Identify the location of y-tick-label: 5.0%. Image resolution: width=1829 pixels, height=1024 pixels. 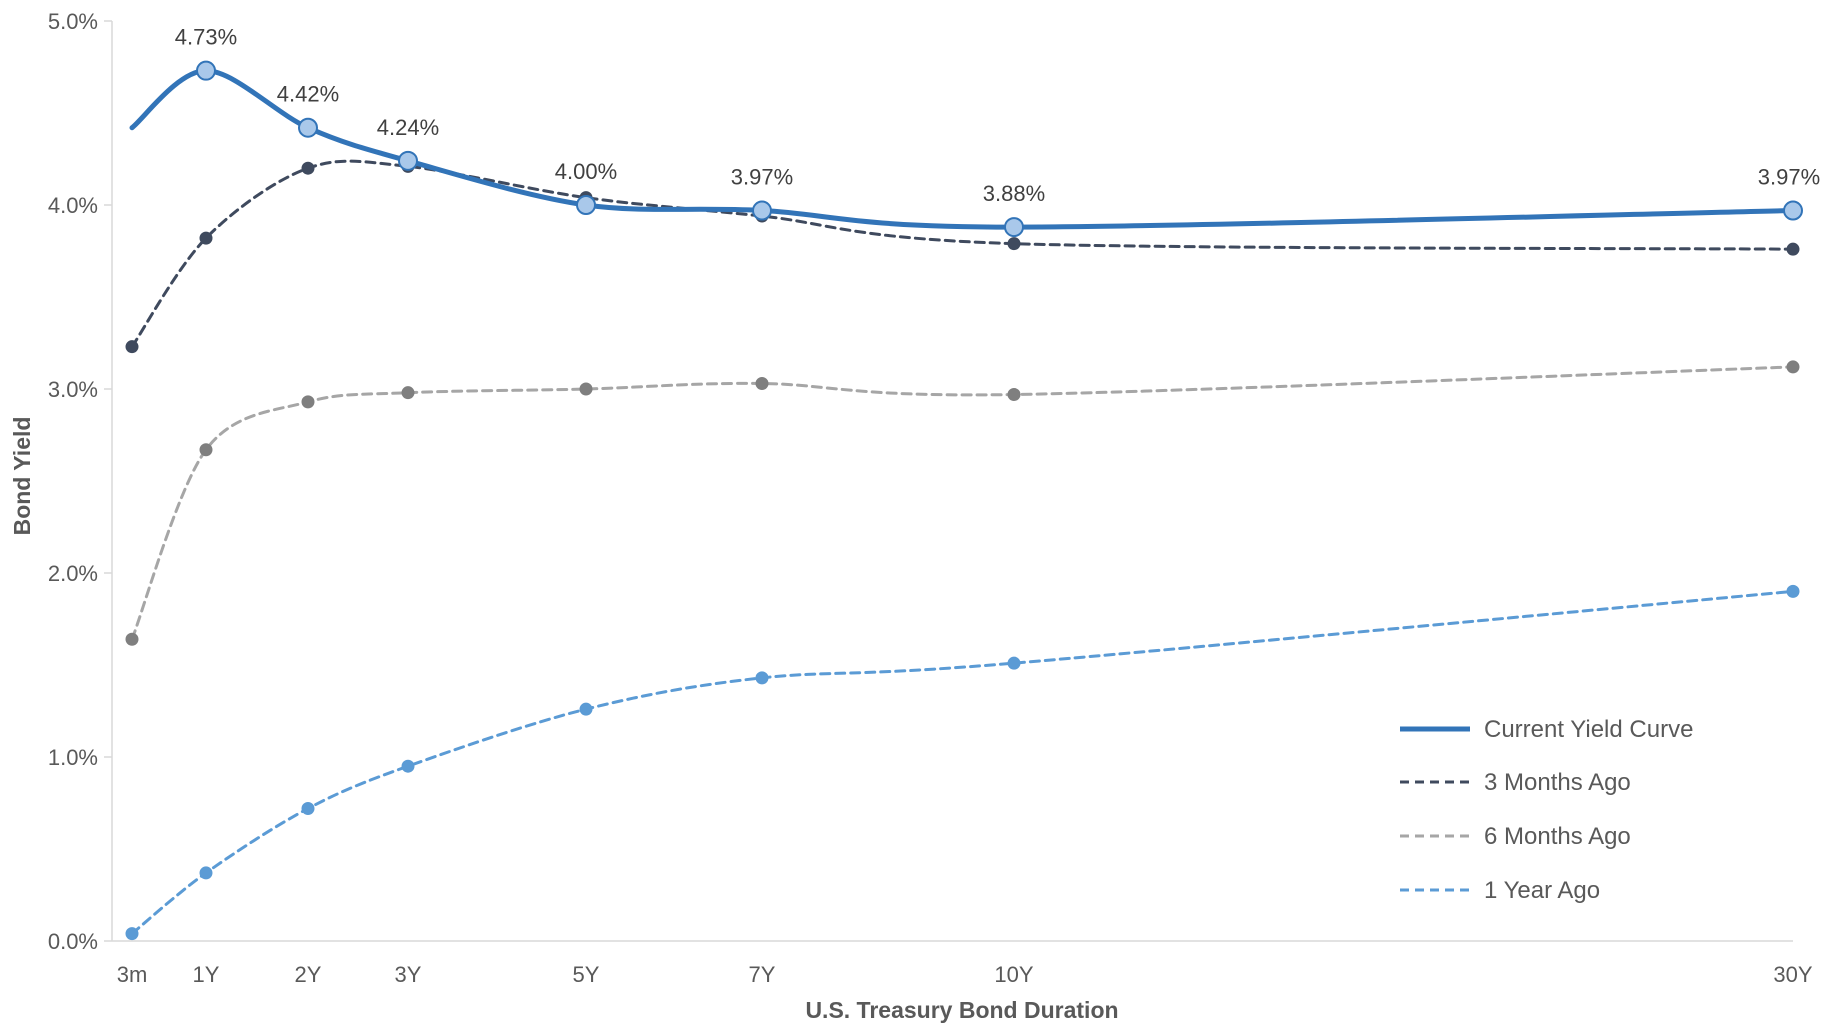
(73, 21).